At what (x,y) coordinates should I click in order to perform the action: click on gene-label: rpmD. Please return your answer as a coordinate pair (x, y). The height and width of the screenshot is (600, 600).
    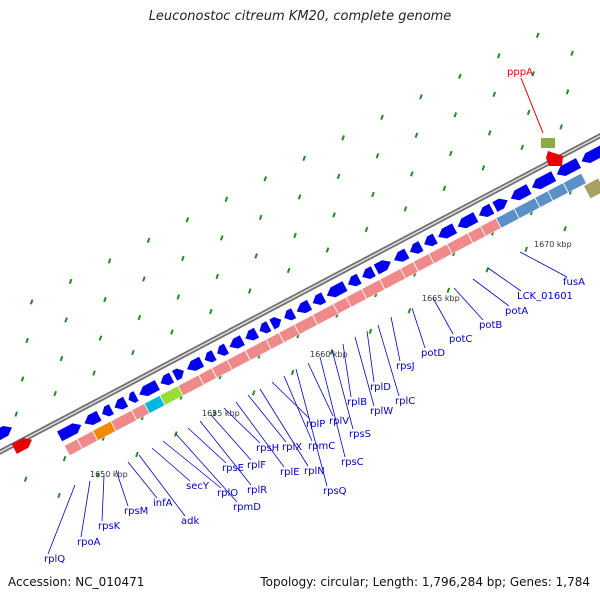
    Looking at the image, I should click on (247, 507).